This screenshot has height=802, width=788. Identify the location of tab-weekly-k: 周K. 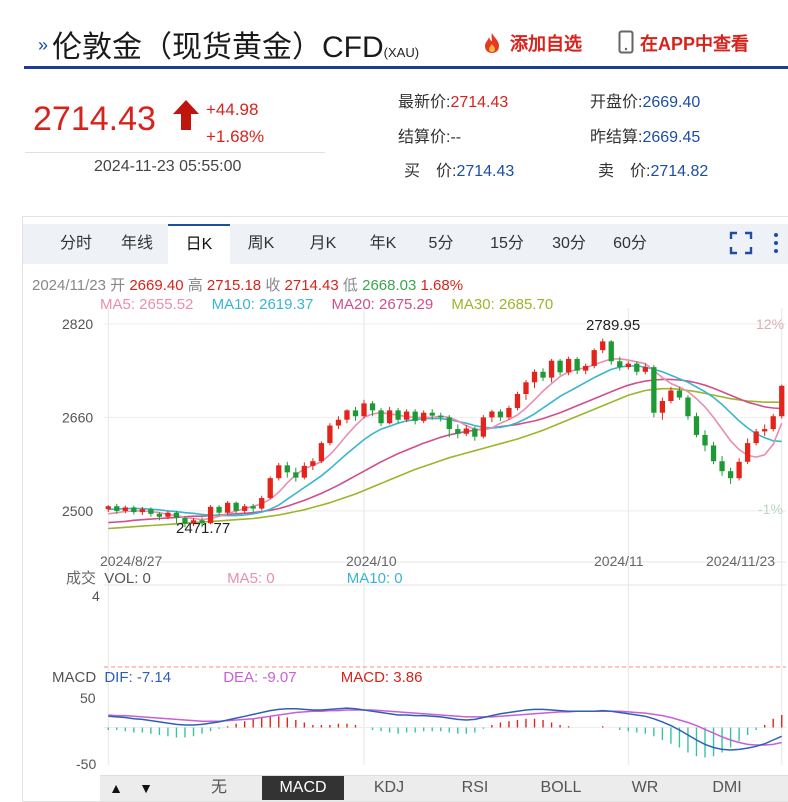
(261, 243).